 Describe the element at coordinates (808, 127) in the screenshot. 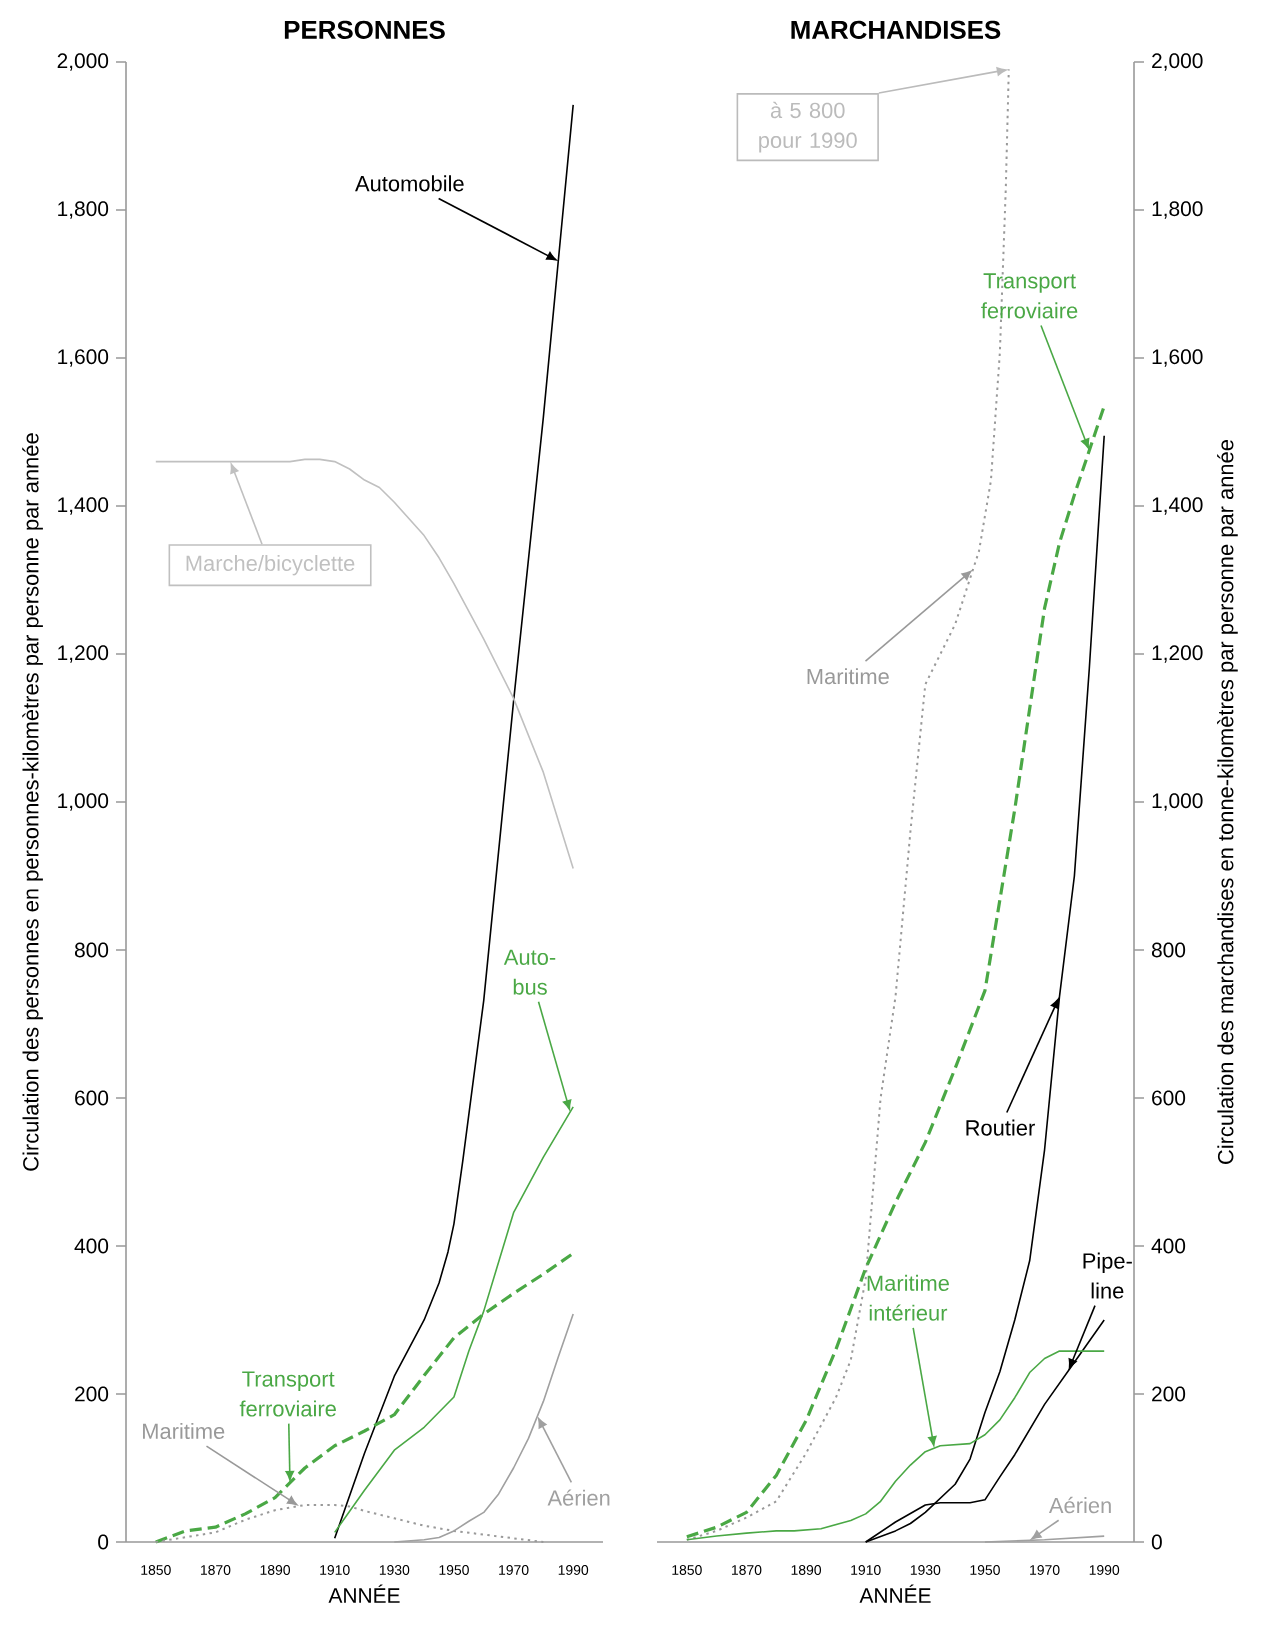

I see `annotation: à 5 800 pour 1990` at that location.